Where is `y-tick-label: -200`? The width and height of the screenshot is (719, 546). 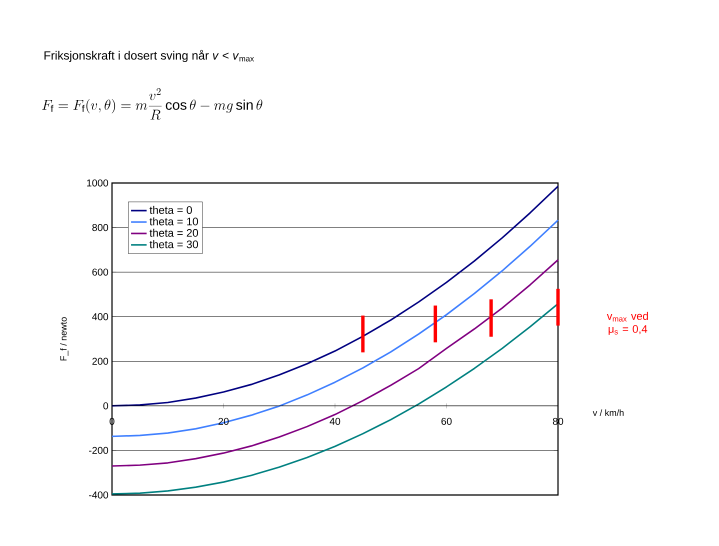 y-tick-label: -200 is located at coordinates (98, 450).